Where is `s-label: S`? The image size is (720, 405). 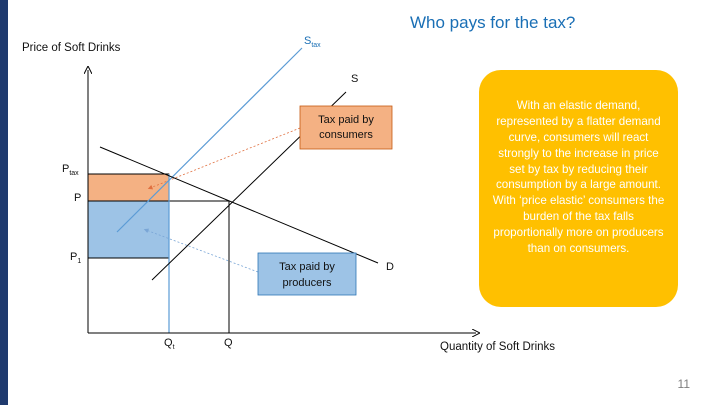
s-label: S is located at coordinates (354, 79).